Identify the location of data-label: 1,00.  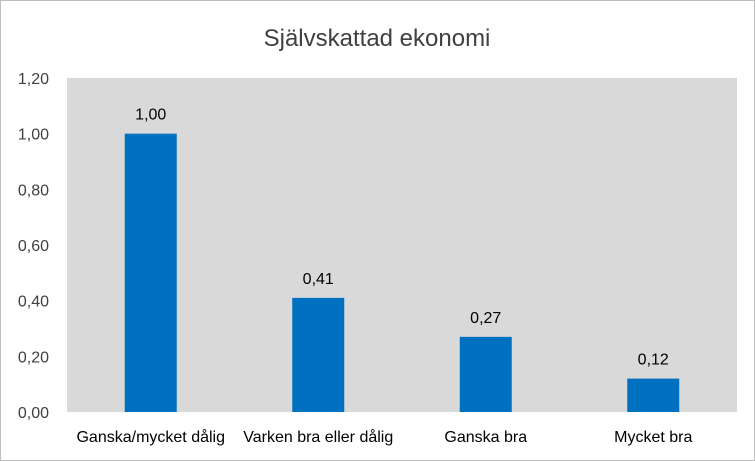
(150, 115).